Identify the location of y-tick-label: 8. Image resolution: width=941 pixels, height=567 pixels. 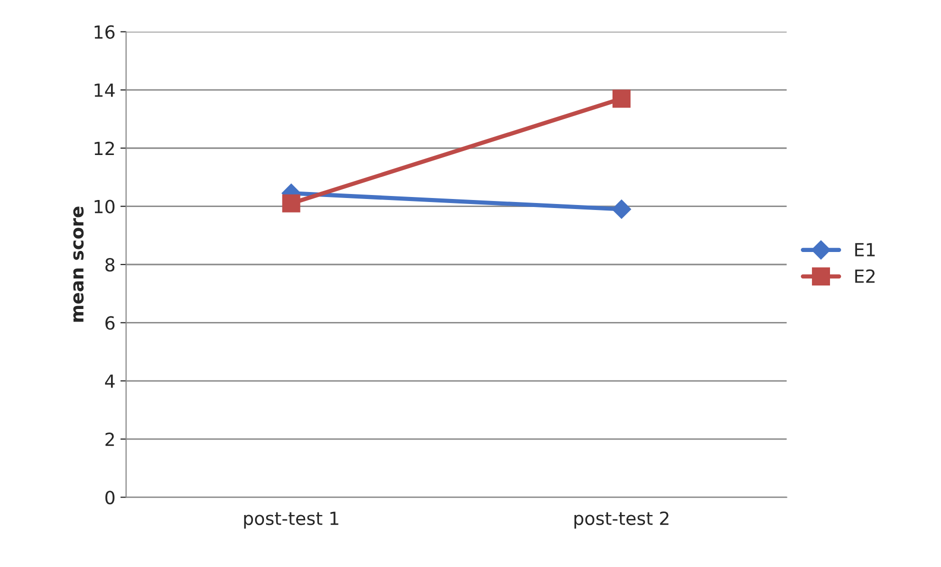
(109, 265).